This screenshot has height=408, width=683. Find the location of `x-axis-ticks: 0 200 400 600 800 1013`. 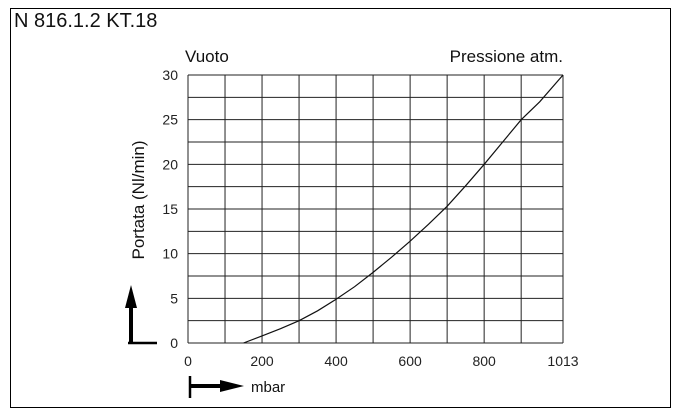

x-axis-ticks: 0 200 400 600 800 1013 is located at coordinates (381, 361).